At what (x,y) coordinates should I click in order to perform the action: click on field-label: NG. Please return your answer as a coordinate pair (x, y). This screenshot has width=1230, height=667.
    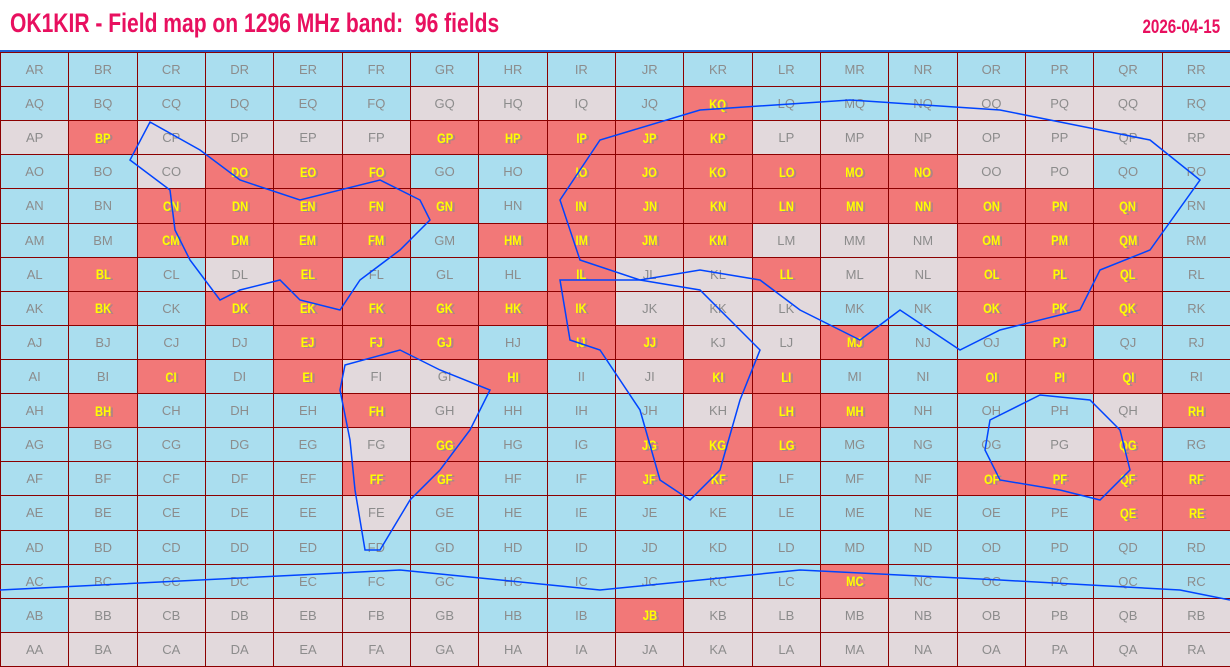
    Looking at the image, I should click on (923, 445).